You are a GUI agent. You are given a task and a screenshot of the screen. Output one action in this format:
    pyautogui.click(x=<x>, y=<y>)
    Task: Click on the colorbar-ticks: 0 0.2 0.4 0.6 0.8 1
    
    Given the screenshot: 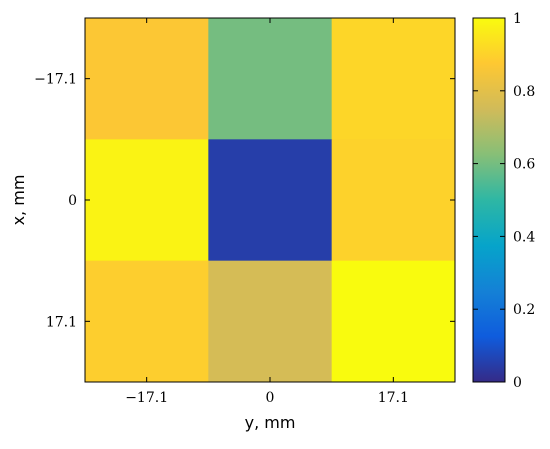 What is the action you would take?
    pyautogui.click(x=504, y=201)
    